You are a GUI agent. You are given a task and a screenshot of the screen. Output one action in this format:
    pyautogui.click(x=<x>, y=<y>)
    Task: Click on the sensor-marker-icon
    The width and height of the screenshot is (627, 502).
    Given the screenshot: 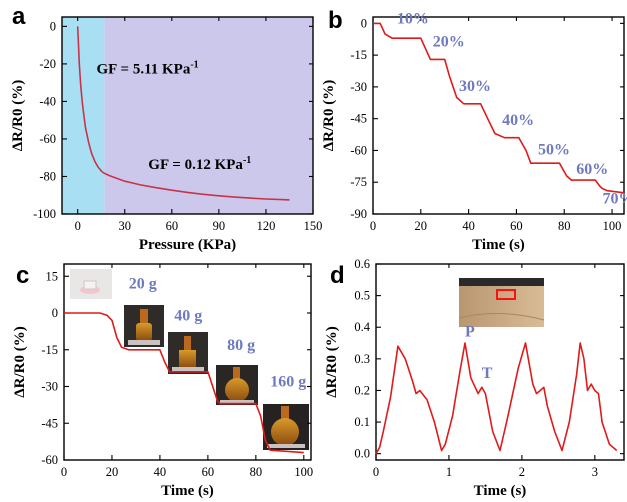 What is the action you would take?
    pyautogui.click(x=506, y=294)
    